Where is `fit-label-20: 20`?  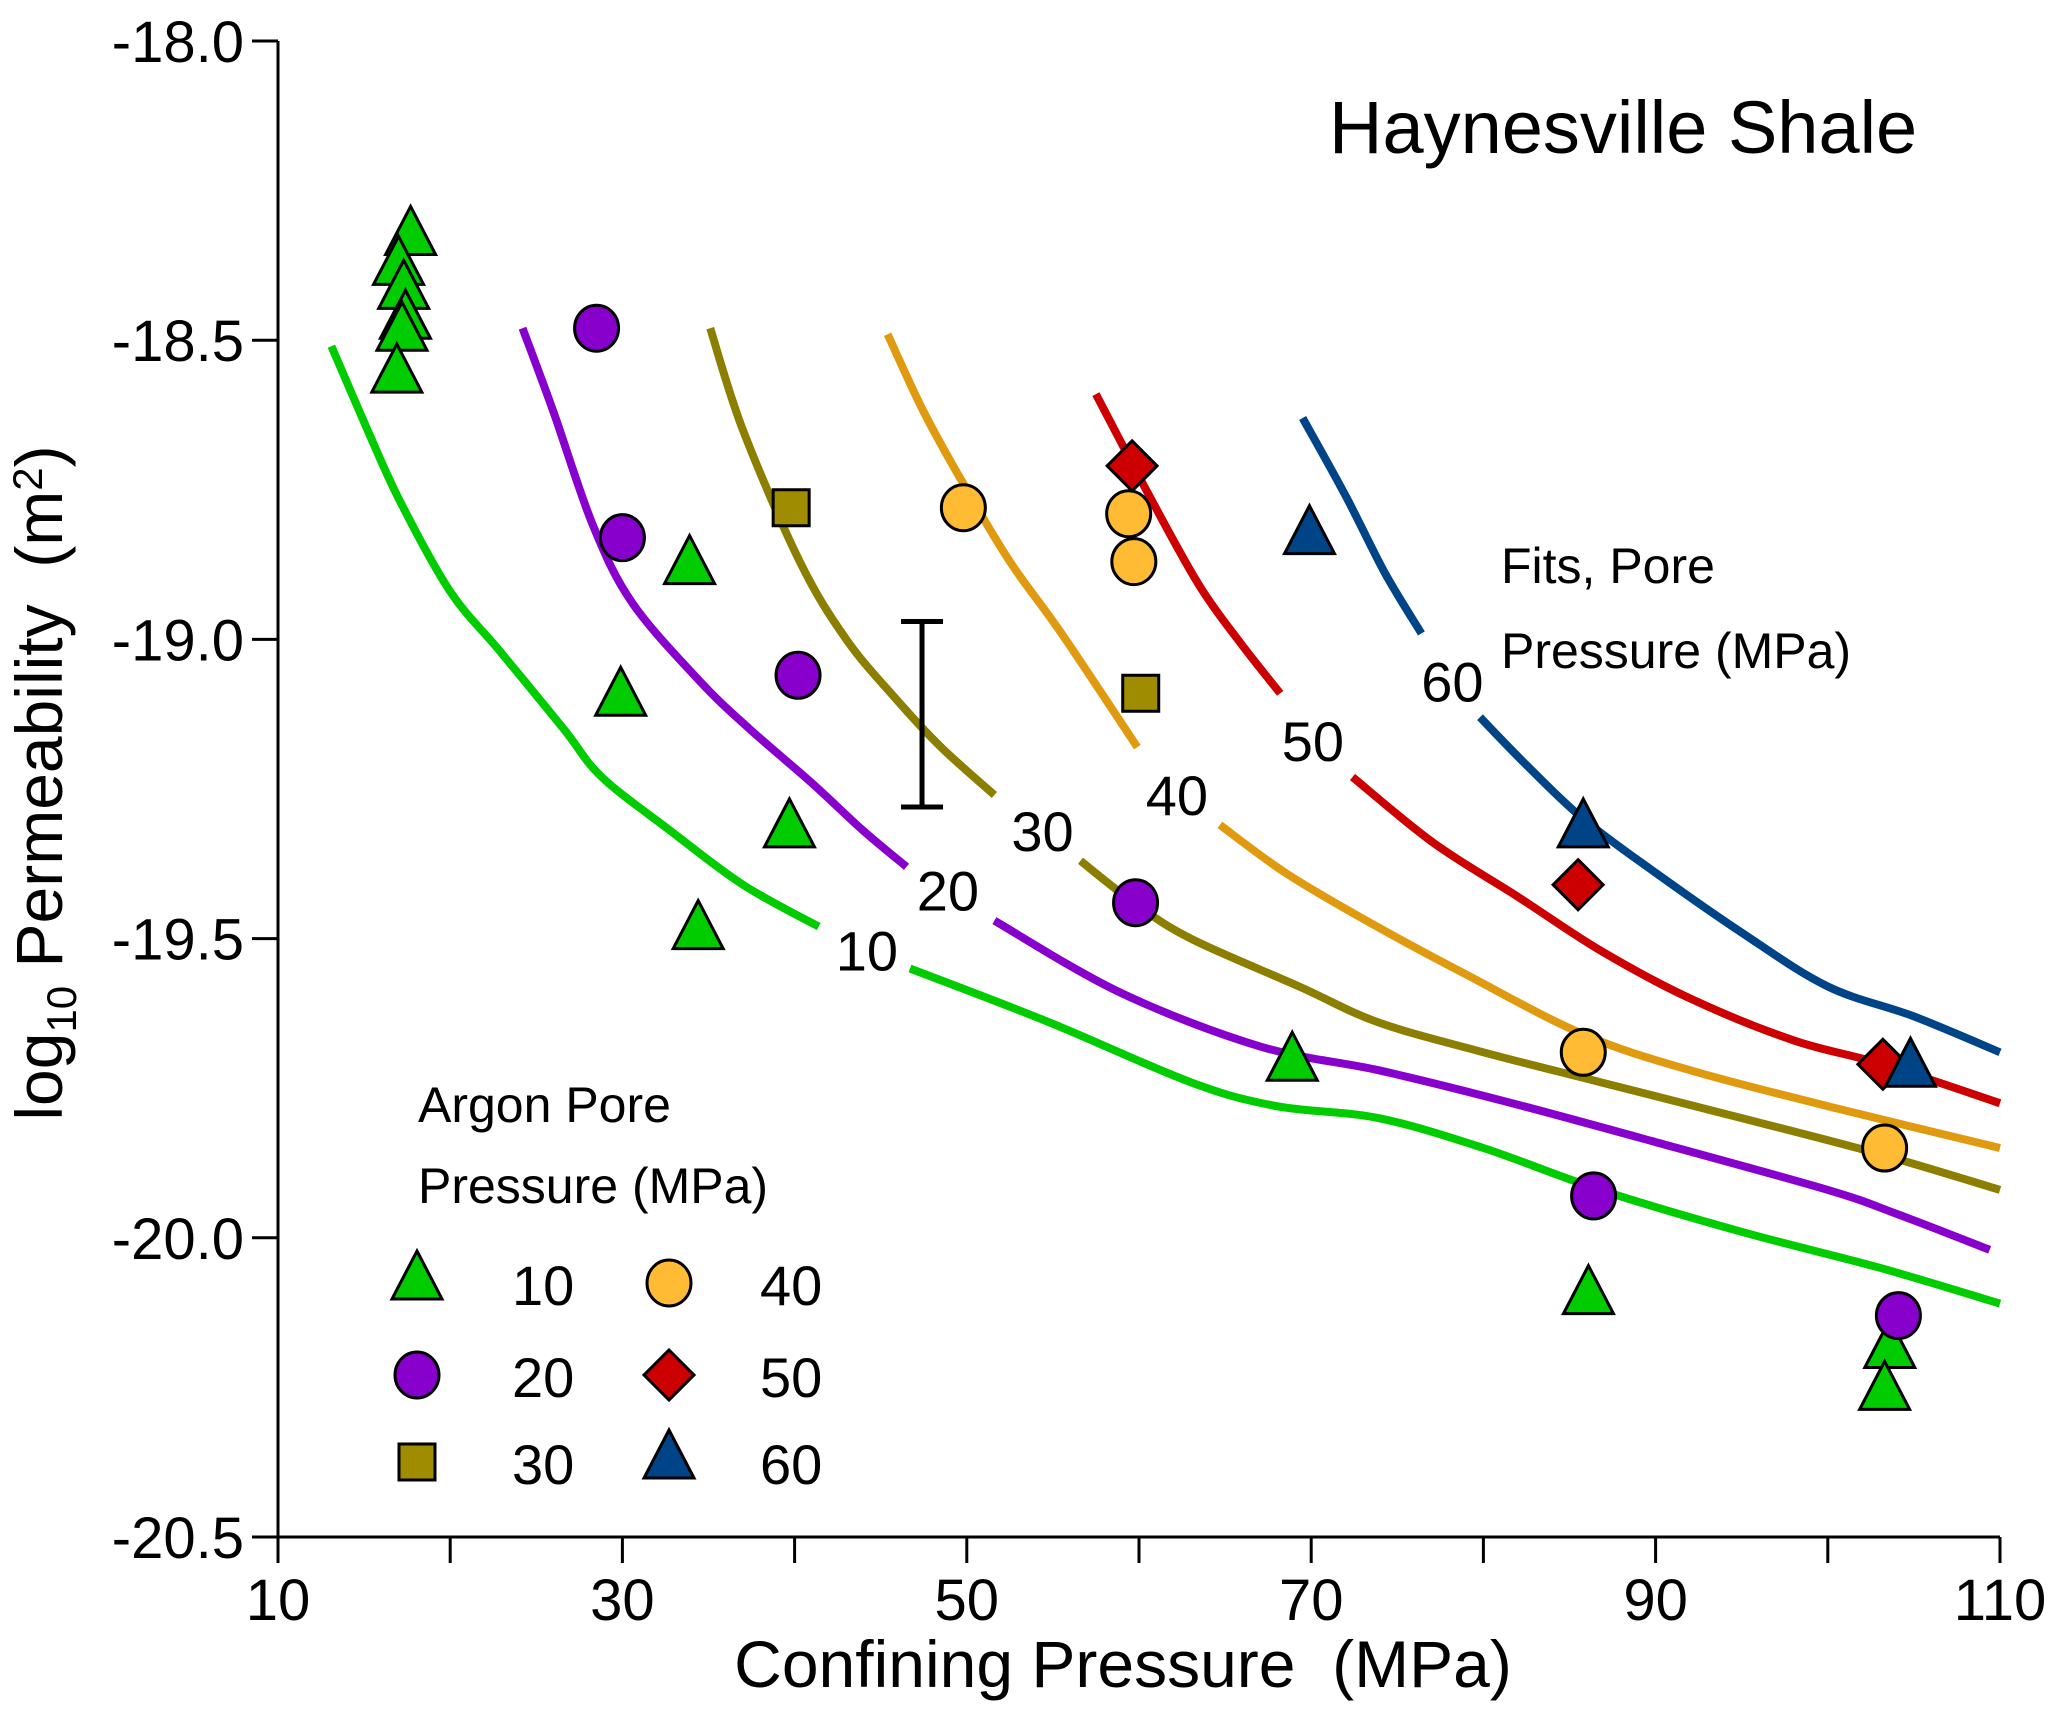 fit-label-20: 20 is located at coordinates (948, 891).